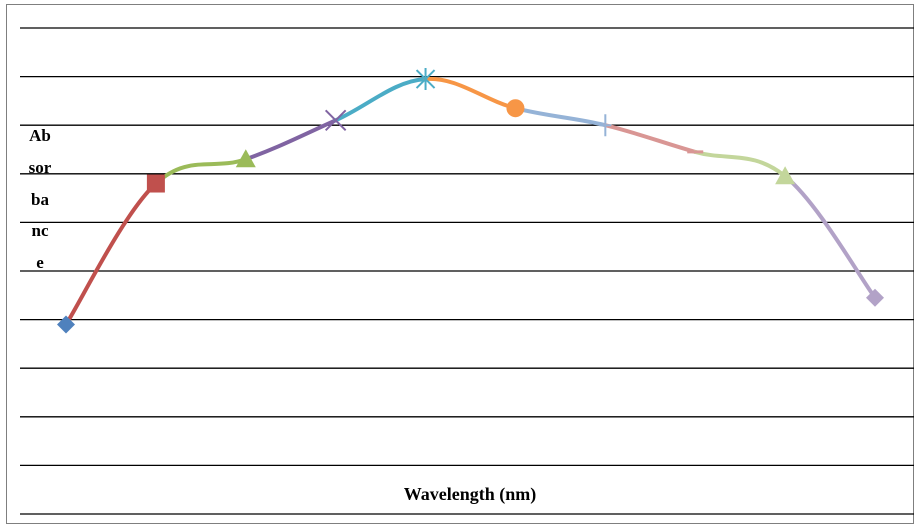 The height and width of the screenshot is (530, 920). Describe the element at coordinates (40, 199) in the screenshot. I see `y-axis-label: Absorbance` at that location.